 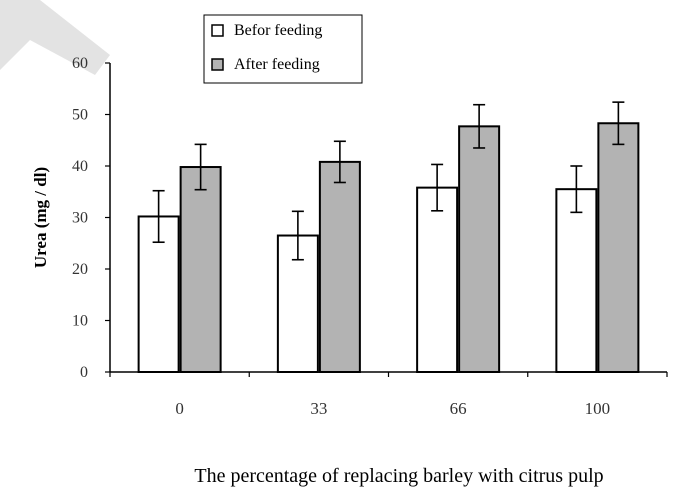 What do you see at coordinates (40, 217) in the screenshot?
I see `y-axis-title: Urea (mg / dl)` at bounding box center [40, 217].